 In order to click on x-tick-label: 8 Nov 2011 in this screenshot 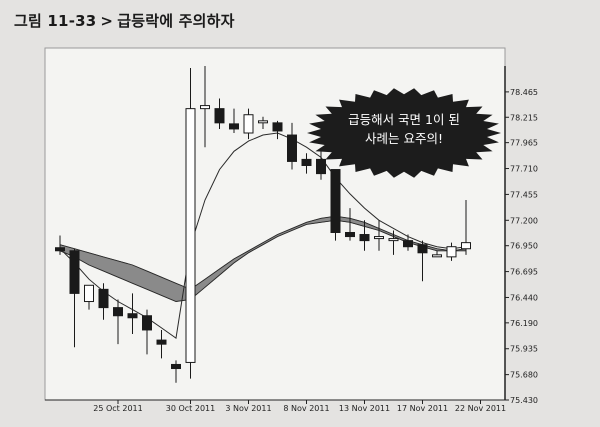, I will do `click(306, 408)`.